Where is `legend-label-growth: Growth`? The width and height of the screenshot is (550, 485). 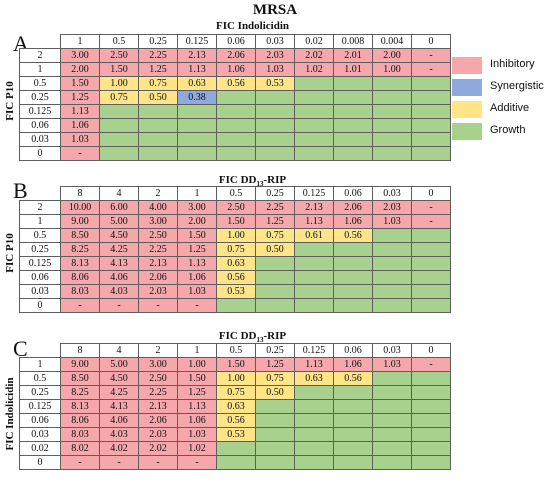 legend-label-growth: Growth is located at coordinates (508, 130).